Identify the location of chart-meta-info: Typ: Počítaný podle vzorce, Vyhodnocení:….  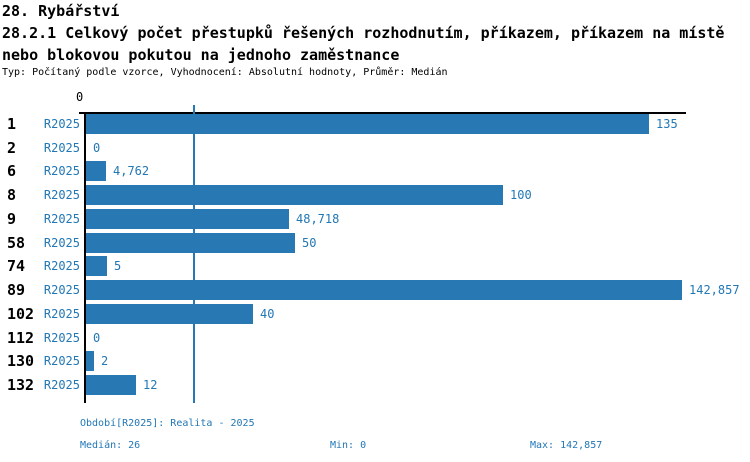
(225, 72).